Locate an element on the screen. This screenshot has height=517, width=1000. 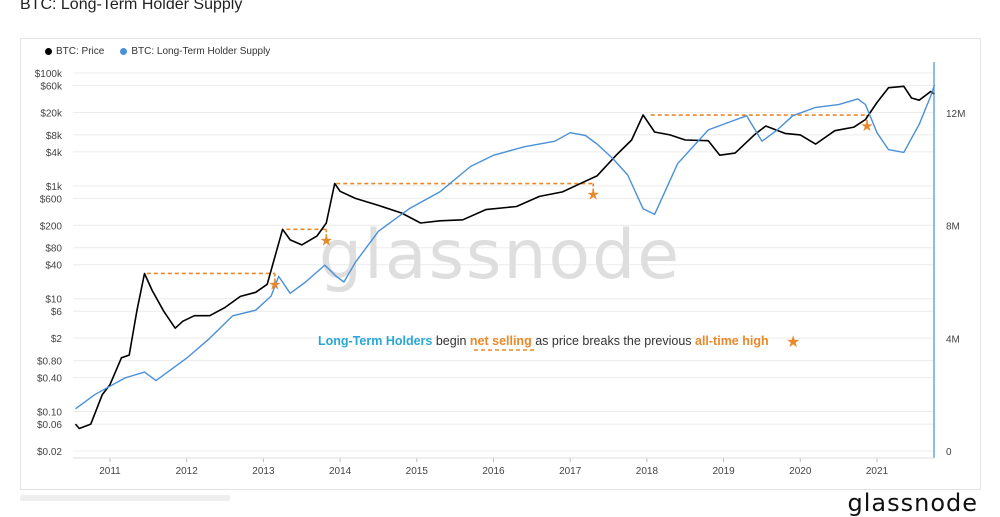
y-right-tick-label: 8M is located at coordinates (953, 227).